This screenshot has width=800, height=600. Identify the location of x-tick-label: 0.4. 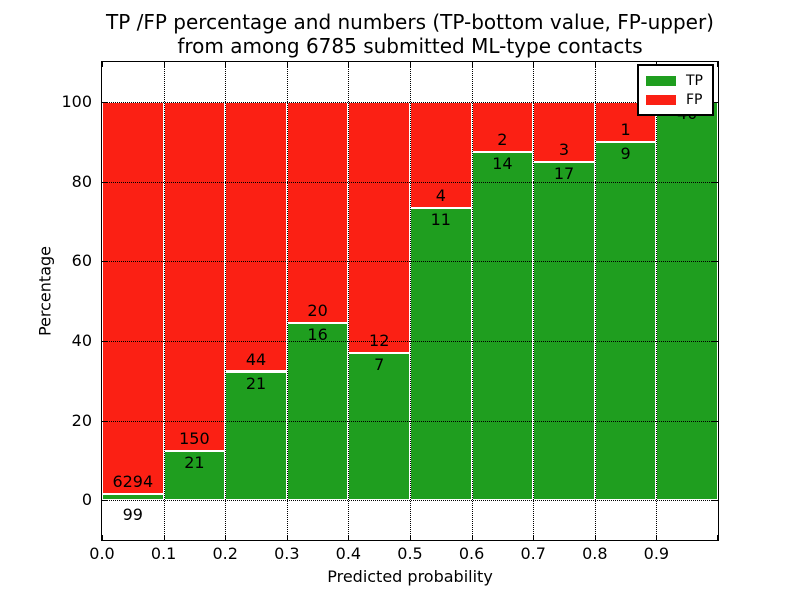
(348, 553).